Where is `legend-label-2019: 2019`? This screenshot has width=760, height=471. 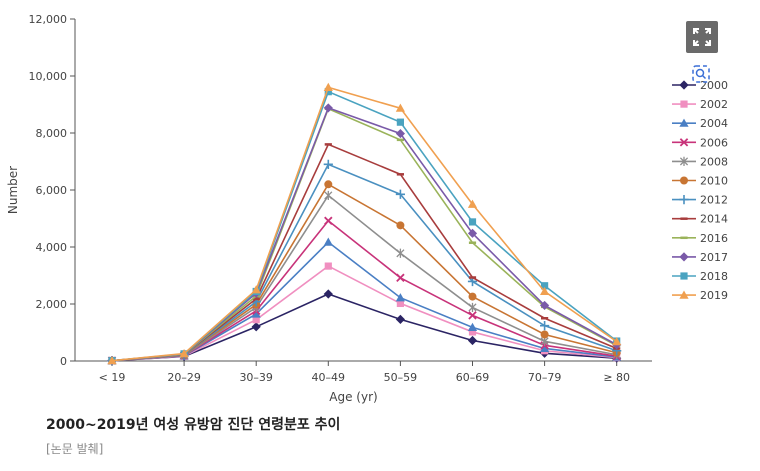 legend-label-2019: 2019 is located at coordinates (714, 295).